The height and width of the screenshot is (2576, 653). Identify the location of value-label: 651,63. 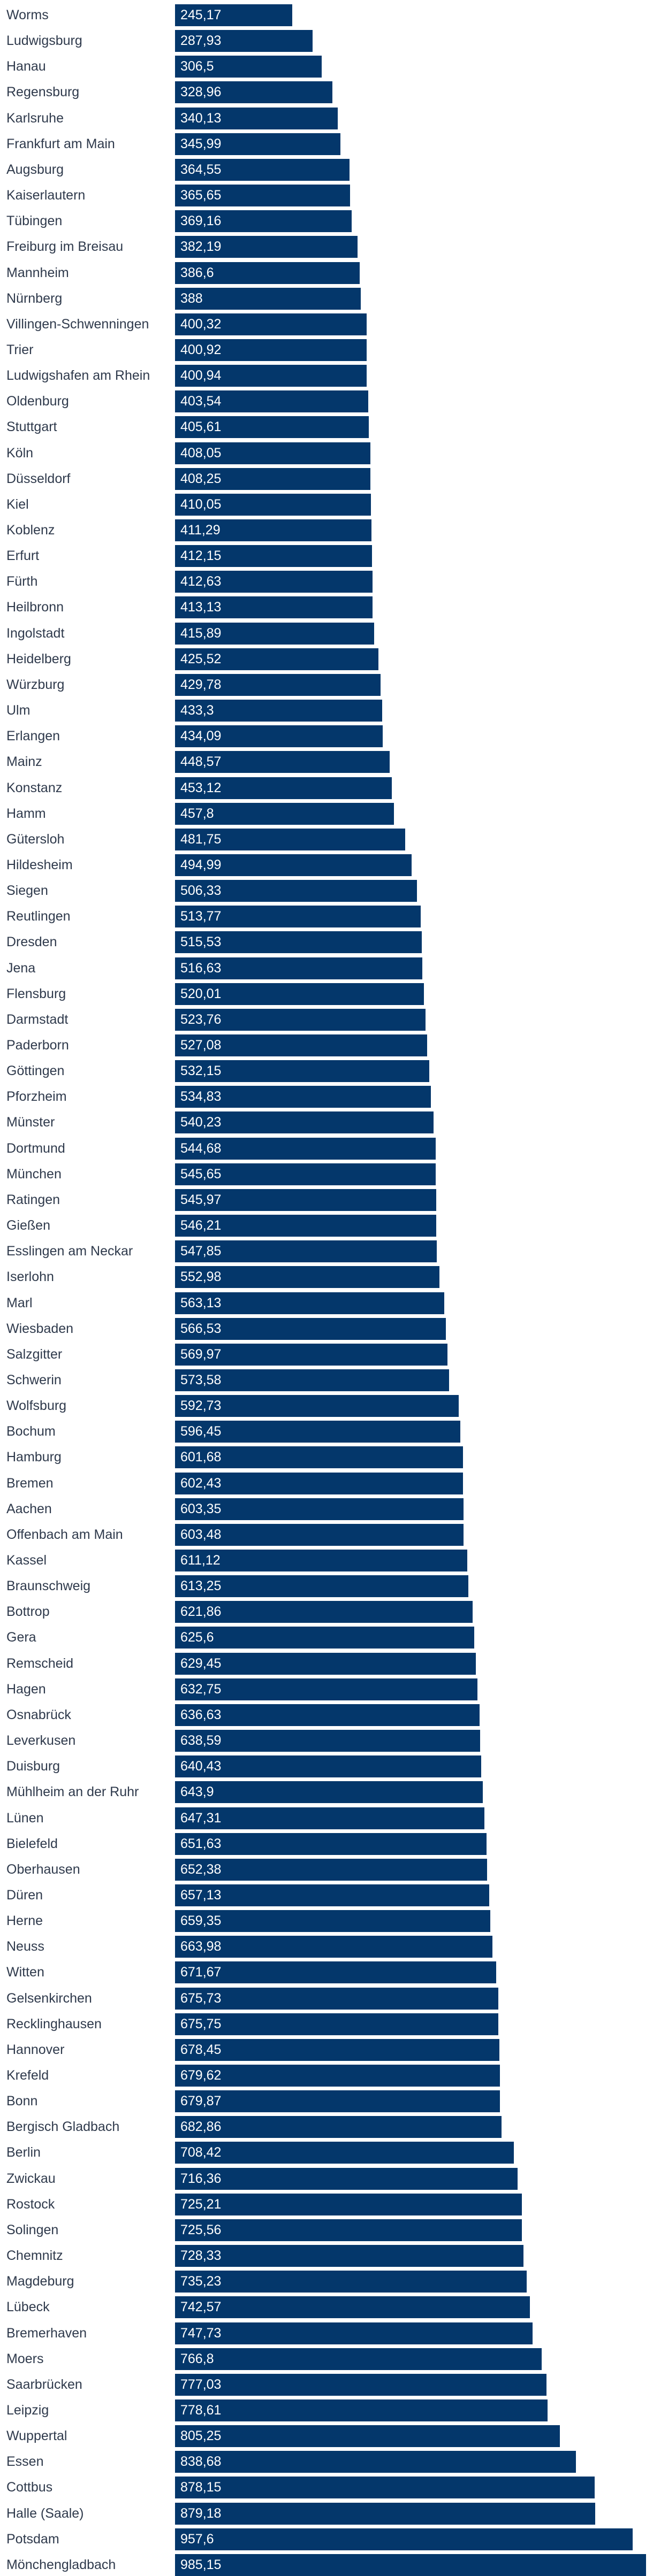
(201, 1843).